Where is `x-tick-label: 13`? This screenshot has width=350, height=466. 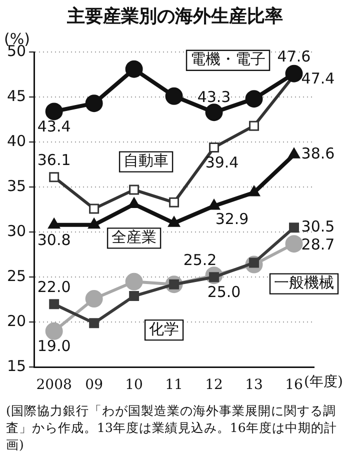
x-tick-label: 13 is located at coordinates (254, 385).